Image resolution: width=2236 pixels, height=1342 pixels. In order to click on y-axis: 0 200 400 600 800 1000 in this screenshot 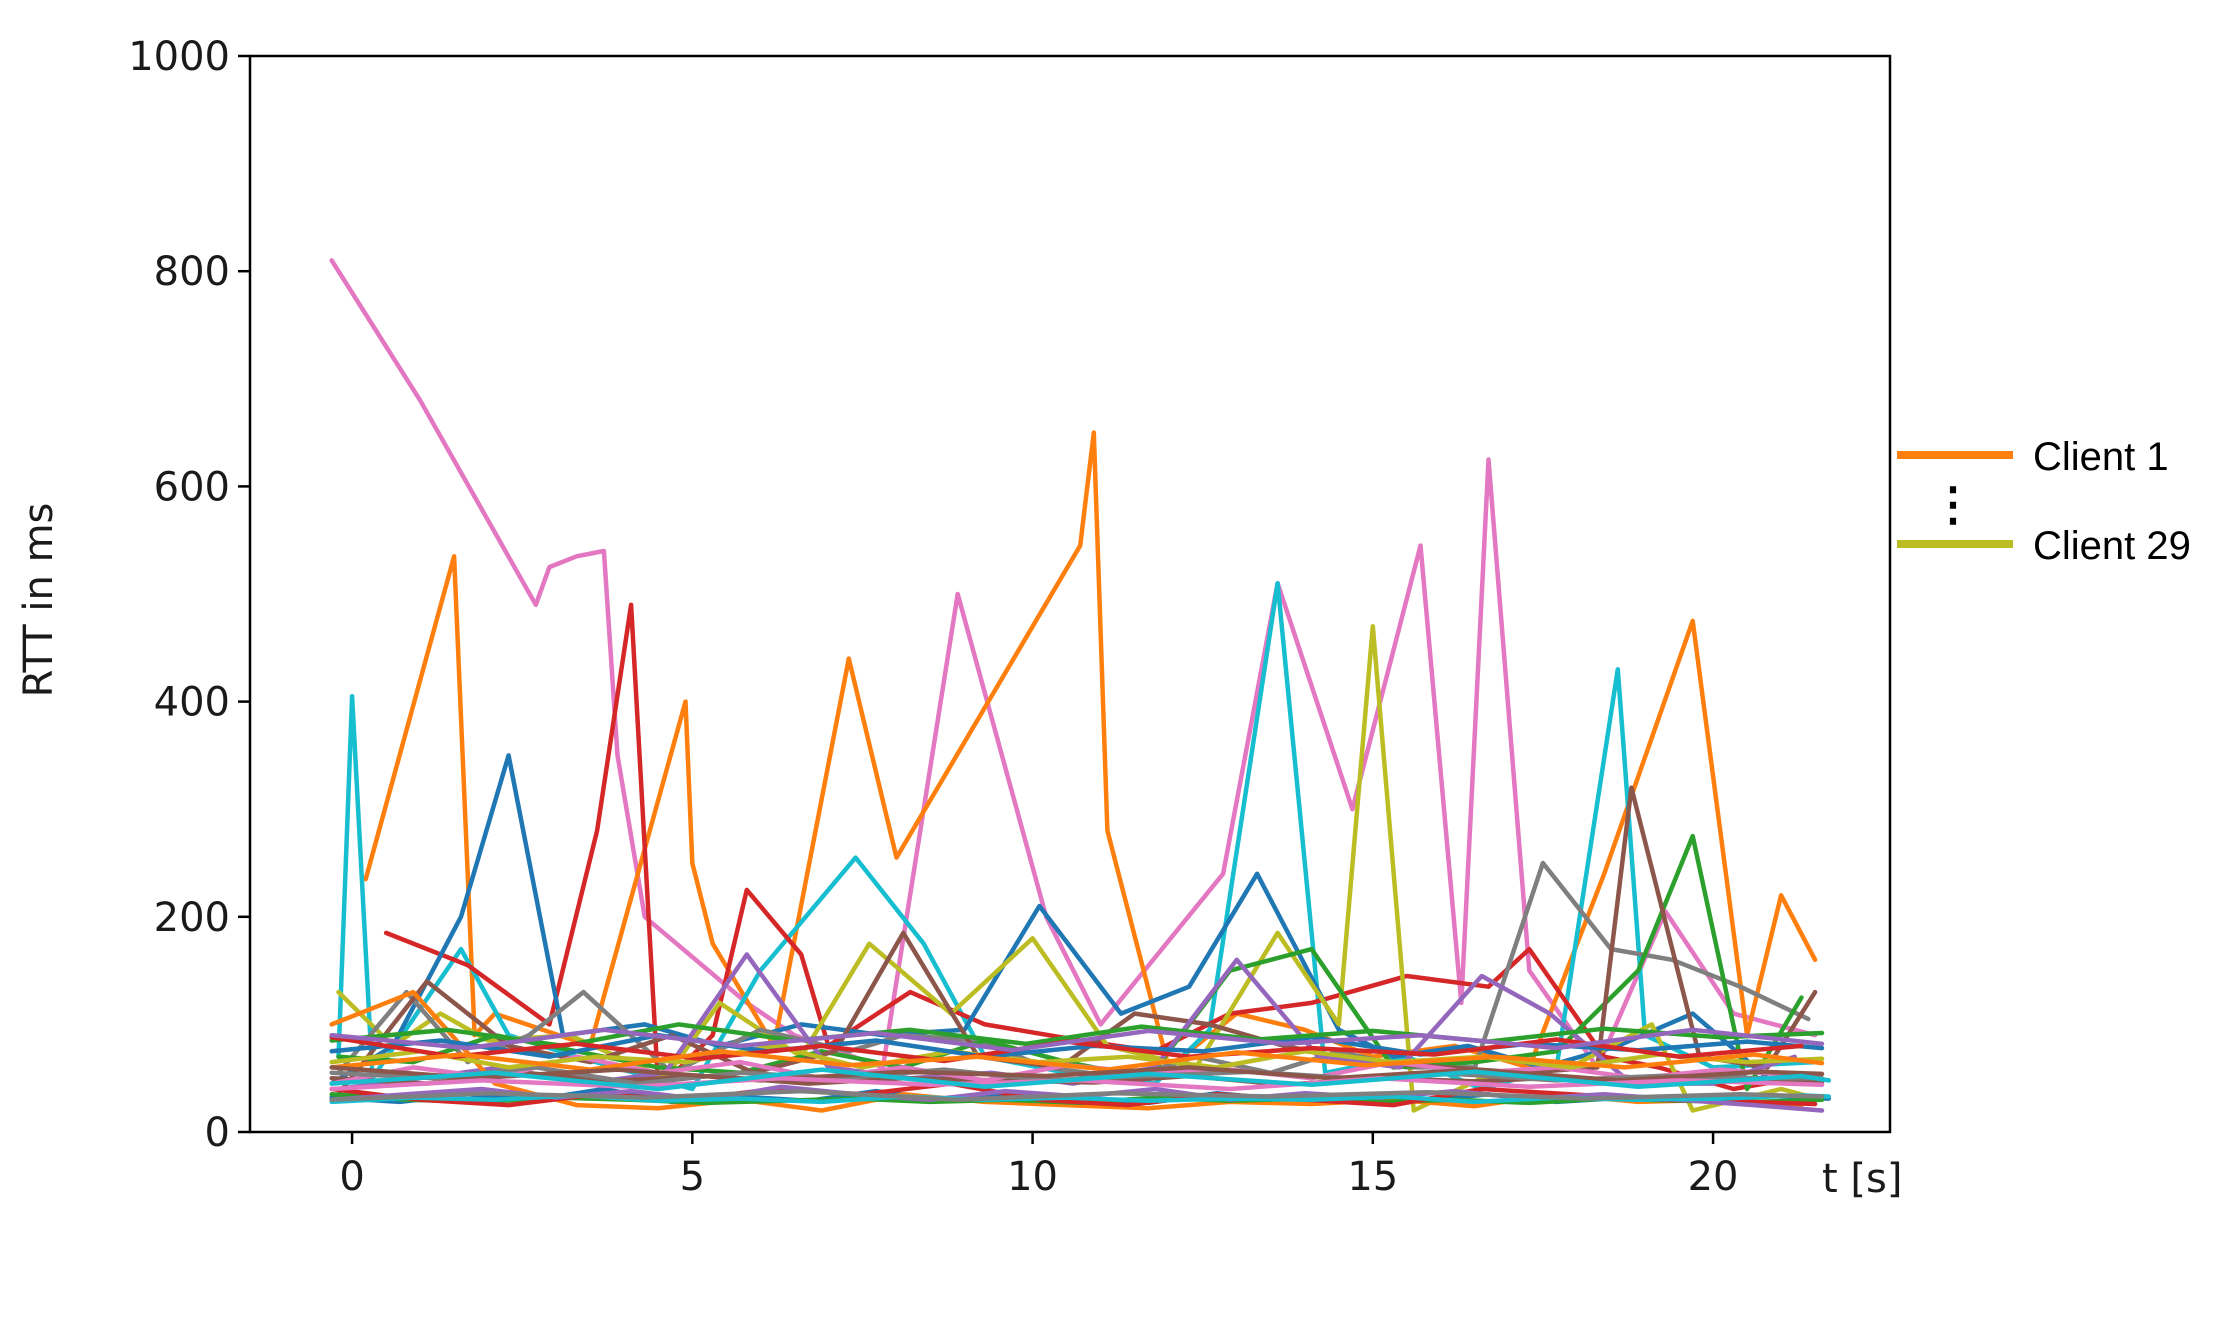, I will do `click(189, 595)`.